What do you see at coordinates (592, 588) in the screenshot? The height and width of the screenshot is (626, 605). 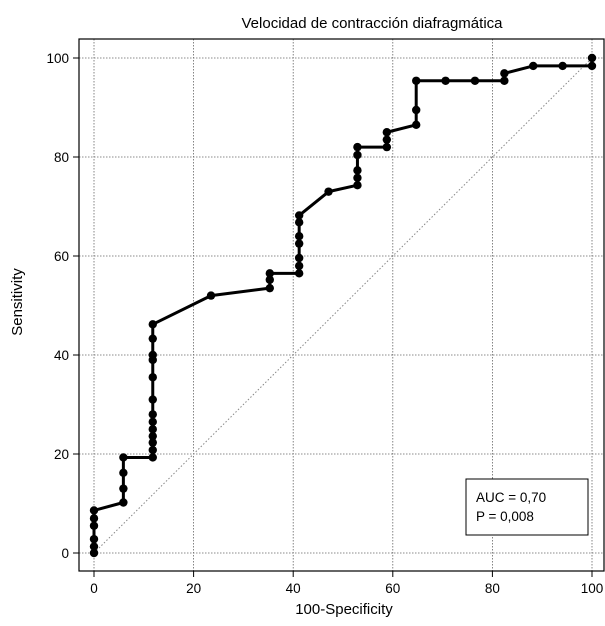 I see `x-tick-label: 100` at bounding box center [592, 588].